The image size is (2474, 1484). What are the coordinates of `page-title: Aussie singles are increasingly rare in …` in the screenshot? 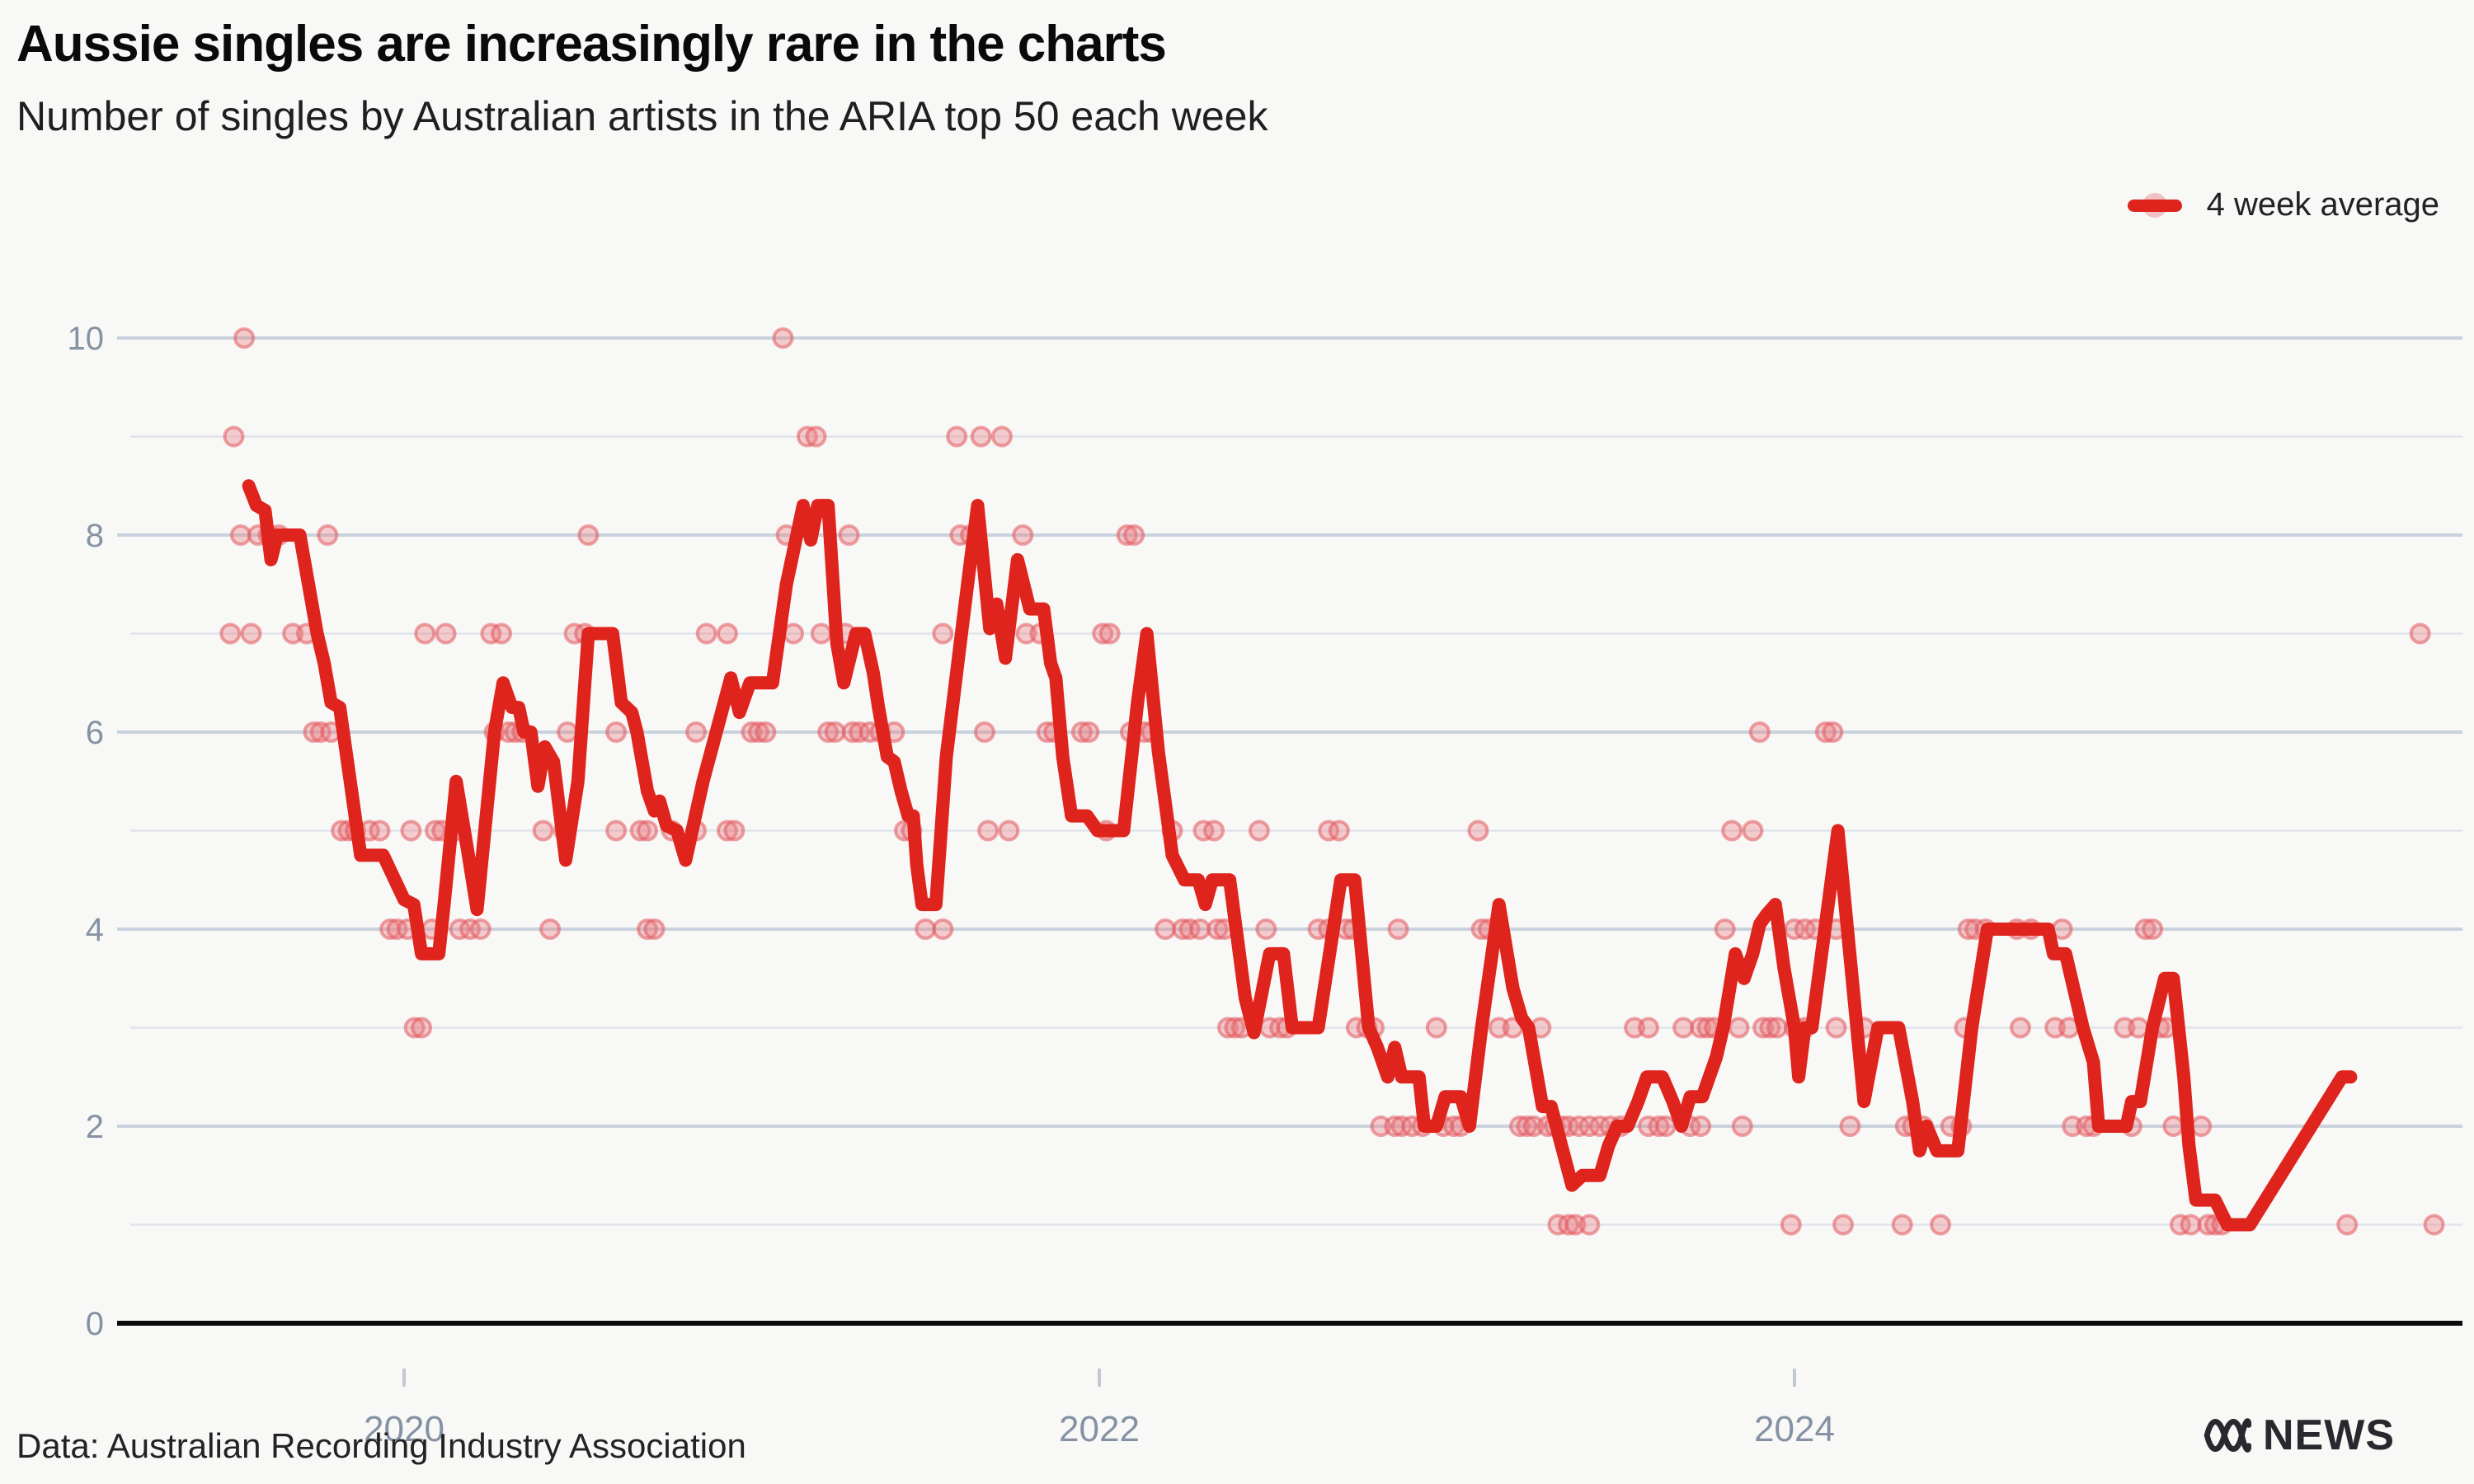 It's located at (591, 44).